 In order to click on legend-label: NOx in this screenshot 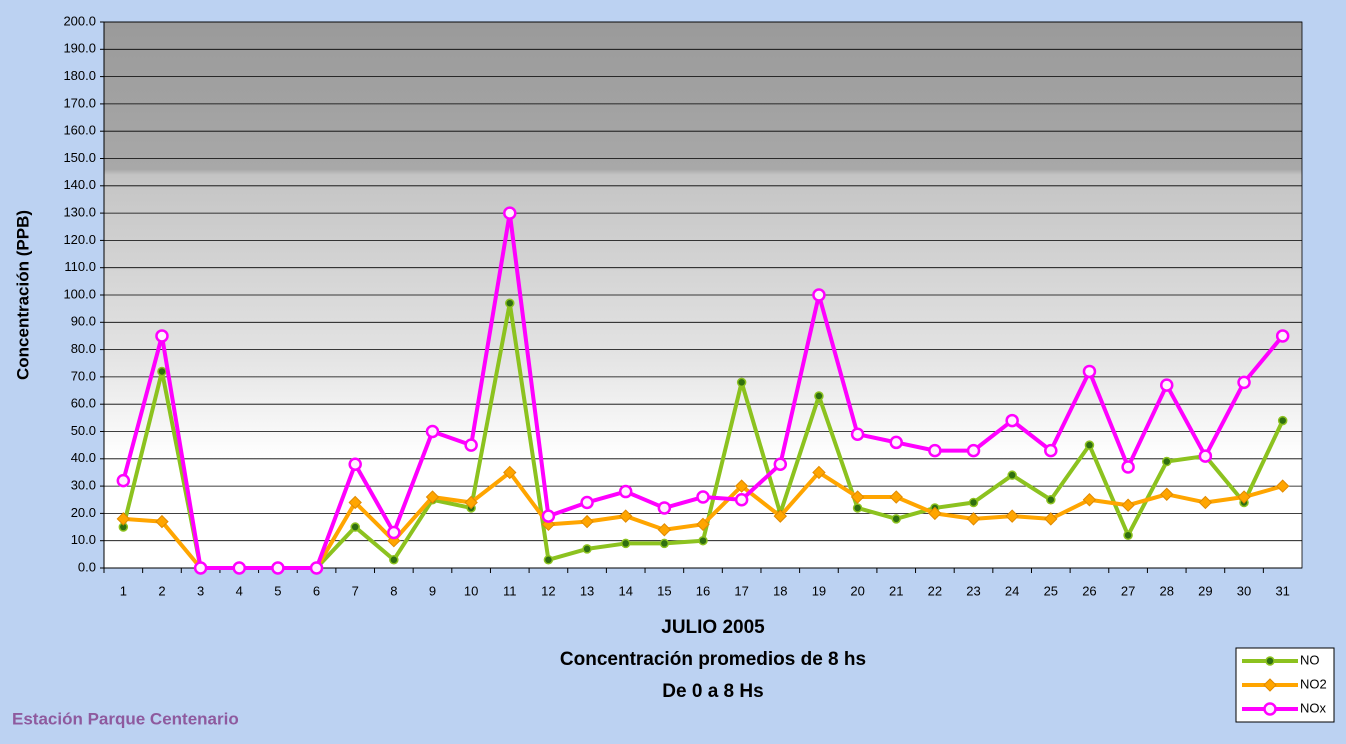, I will do `click(1313, 707)`.